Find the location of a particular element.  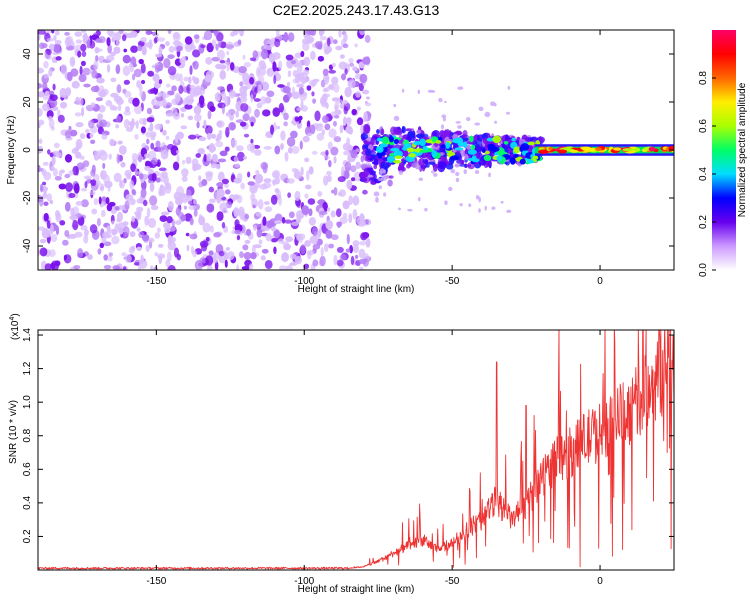

spectrogram-xtick-label: -50 is located at coordinates (452, 281).